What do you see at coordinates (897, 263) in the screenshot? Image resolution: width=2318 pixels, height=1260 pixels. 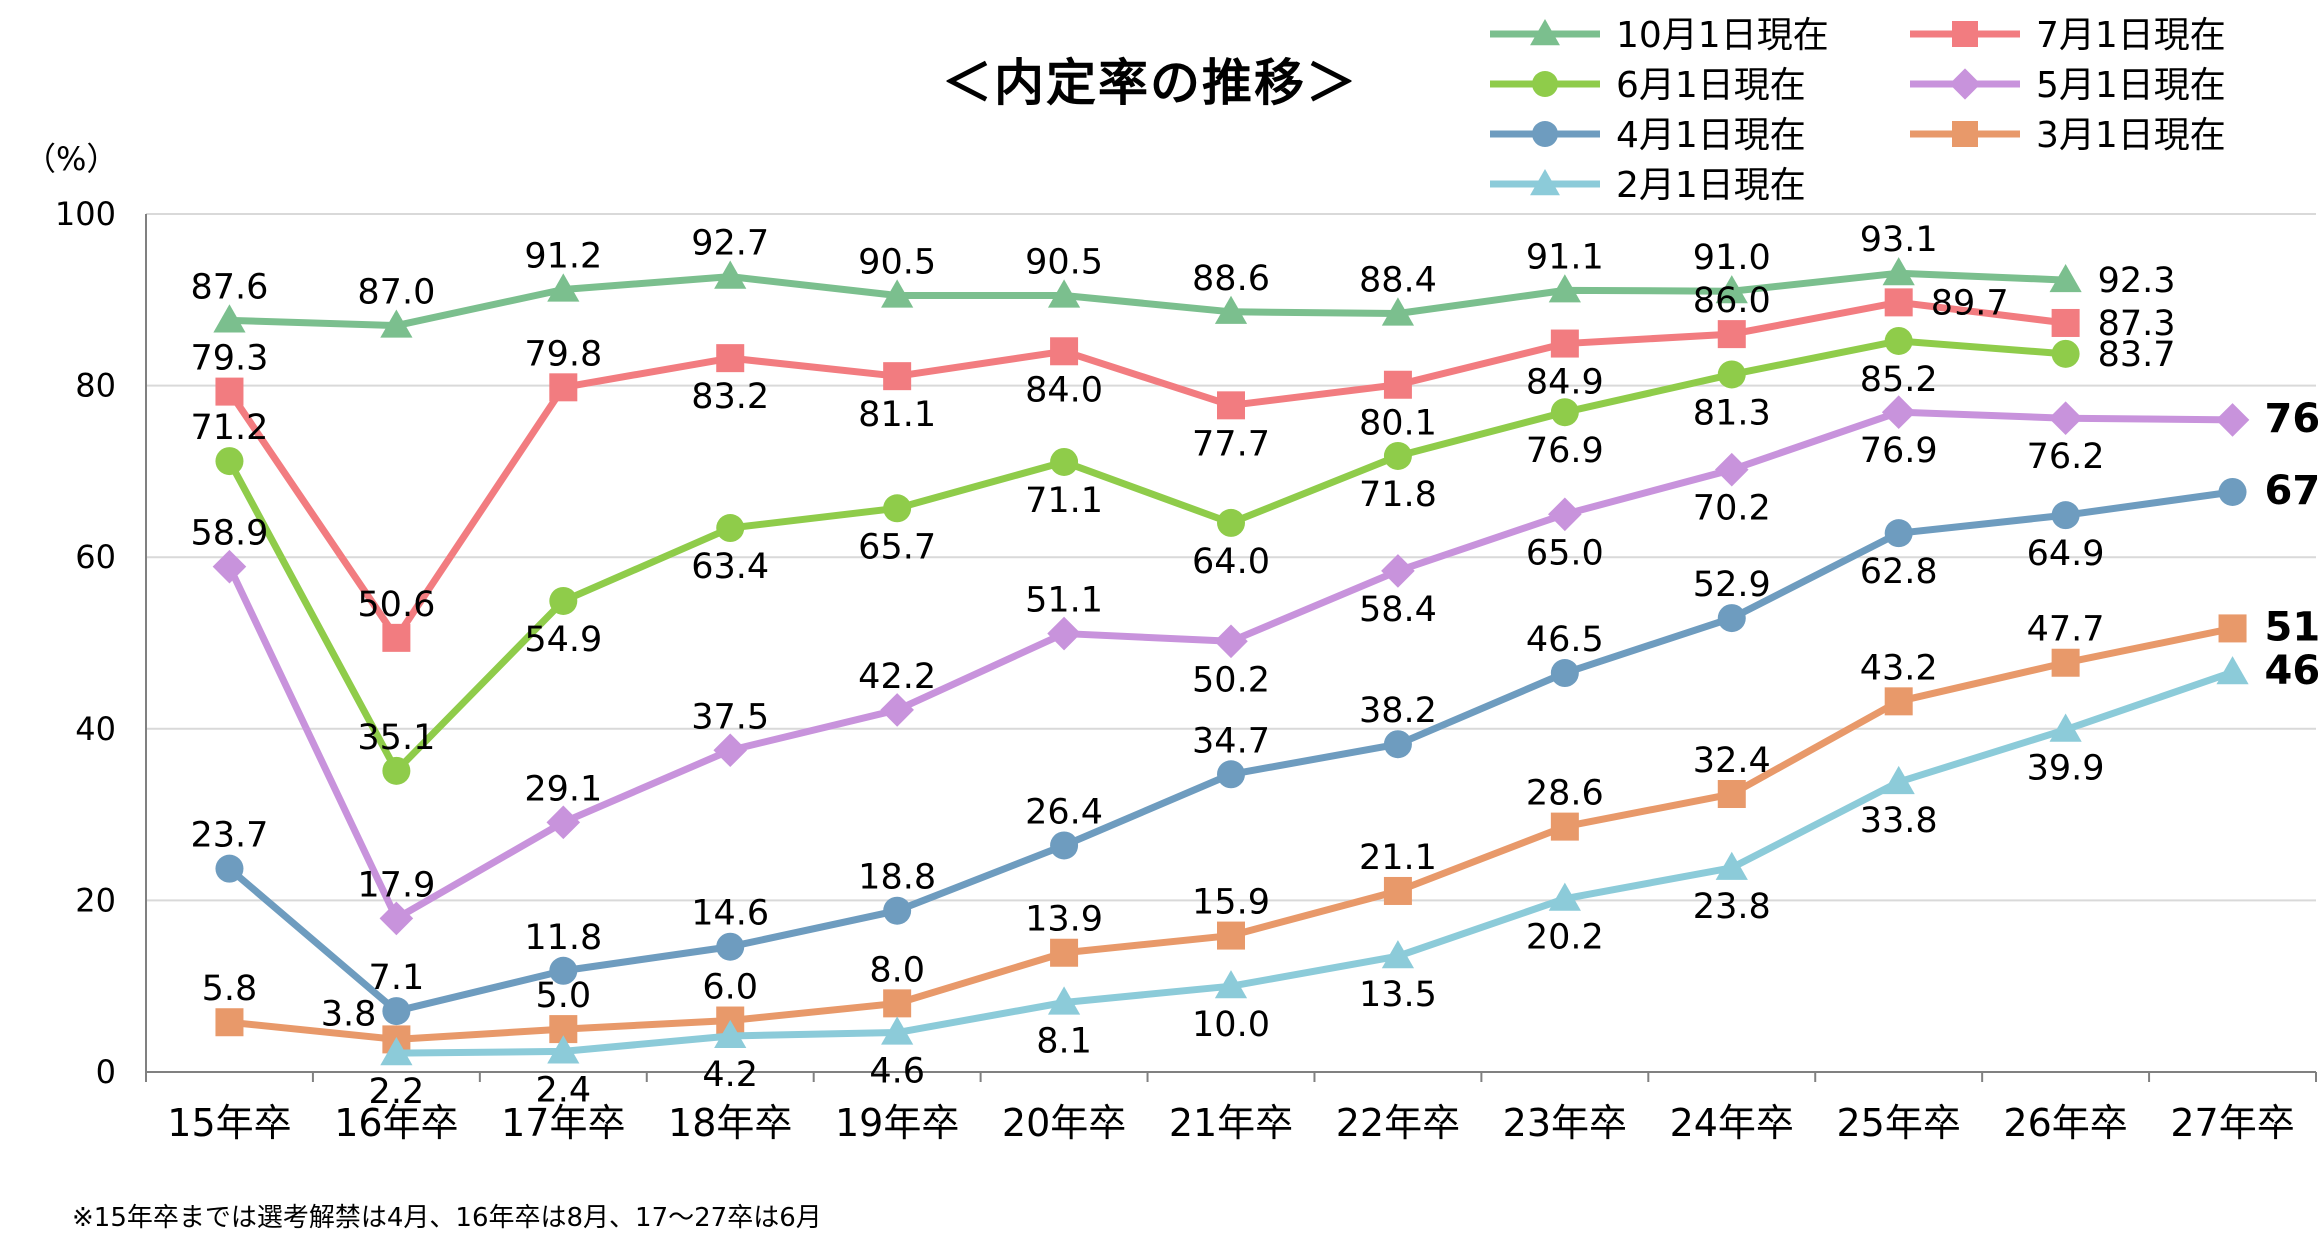 I see `data-label: 90.5` at bounding box center [897, 263].